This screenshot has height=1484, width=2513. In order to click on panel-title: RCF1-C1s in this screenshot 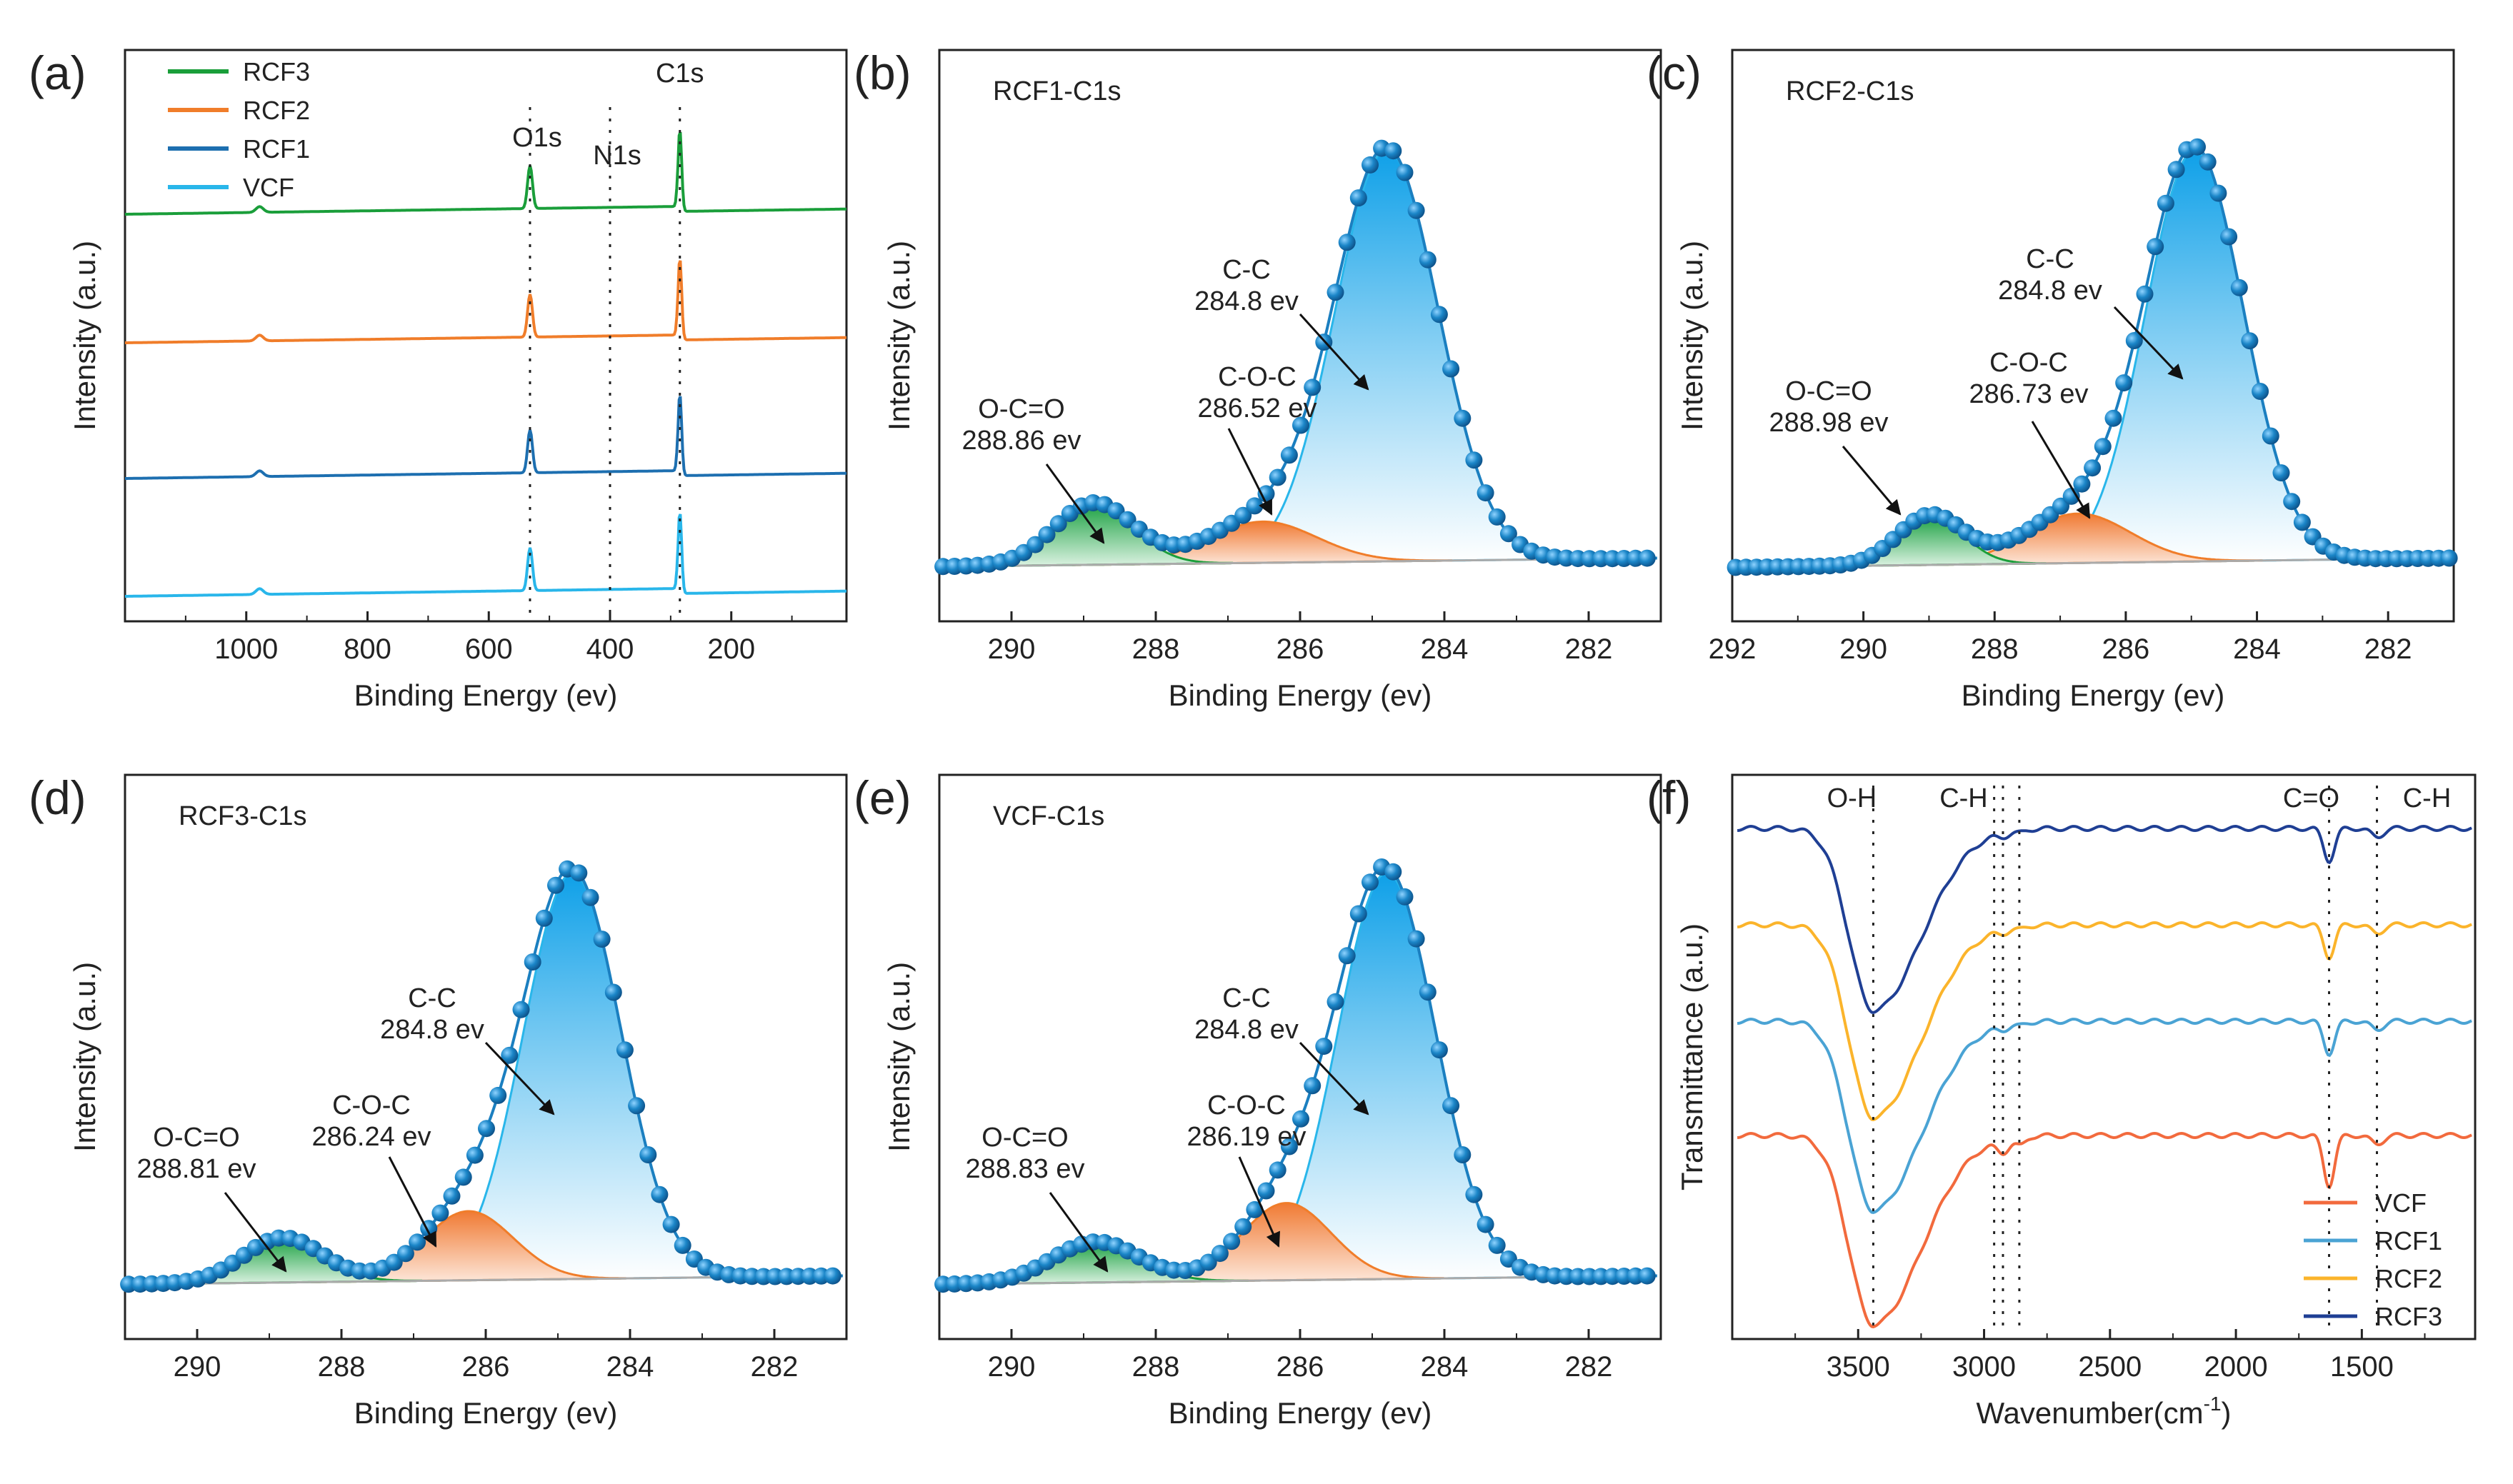, I will do `click(1057, 91)`.